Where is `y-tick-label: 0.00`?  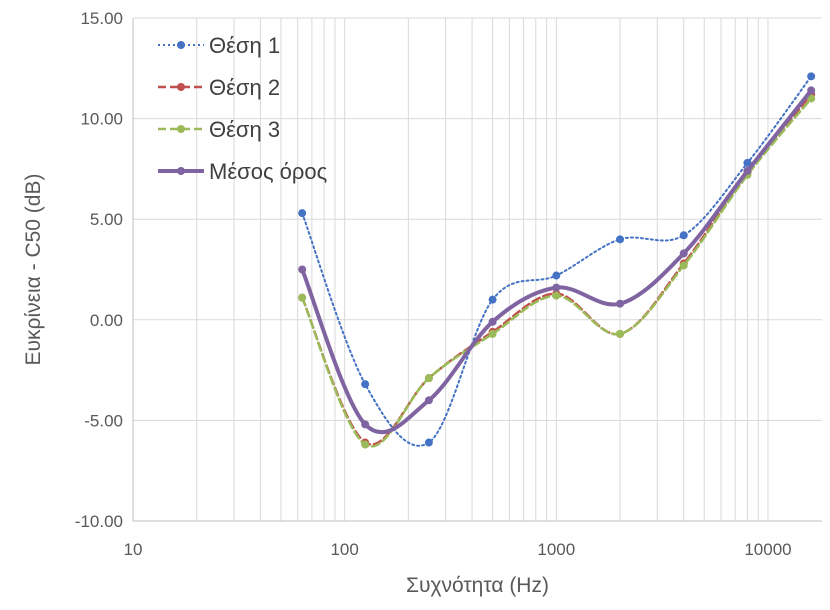
y-tick-label: 0.00 is located at coordinates (106, 320).